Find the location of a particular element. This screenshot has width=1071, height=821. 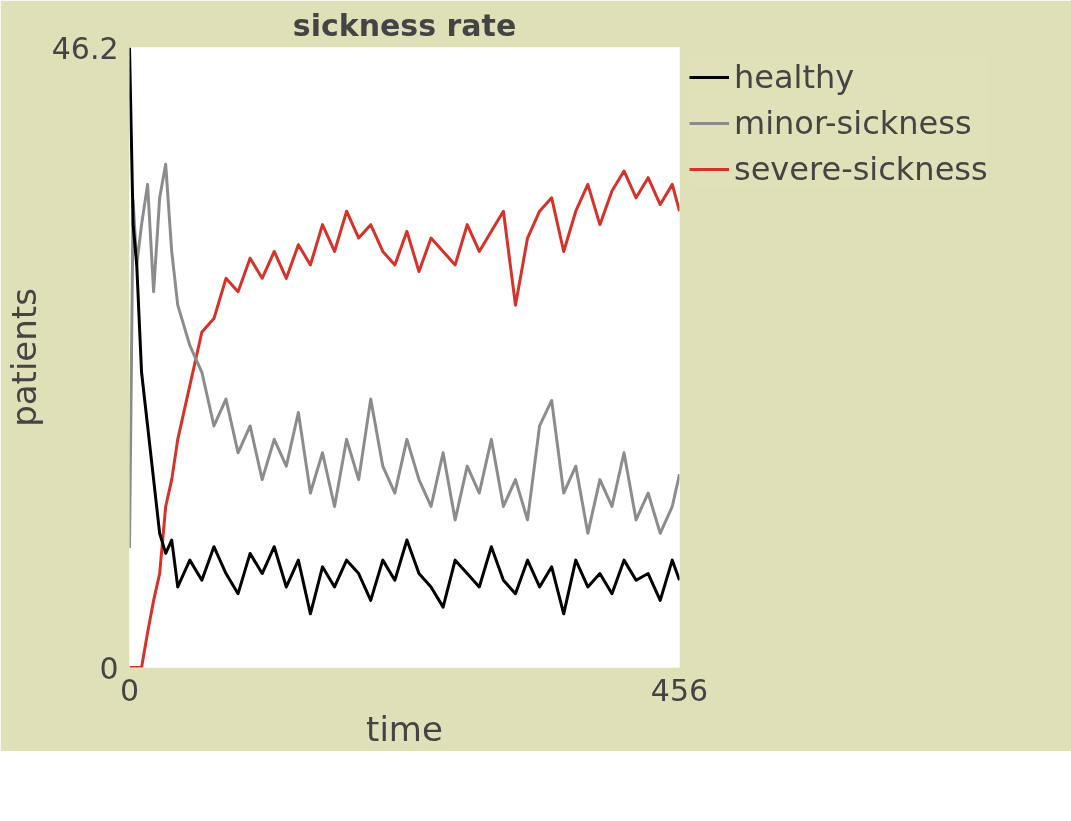

y-tick-label: 46.2 is located at coordinates (85, 48).